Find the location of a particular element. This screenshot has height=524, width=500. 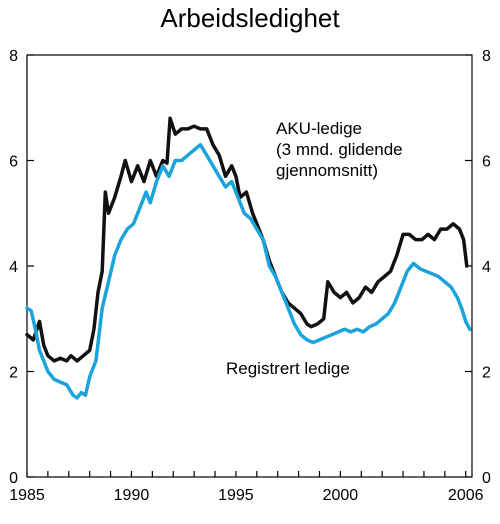

annotation-aku-line-2: gjennomsnitt) is located at coordinates (327, 170).